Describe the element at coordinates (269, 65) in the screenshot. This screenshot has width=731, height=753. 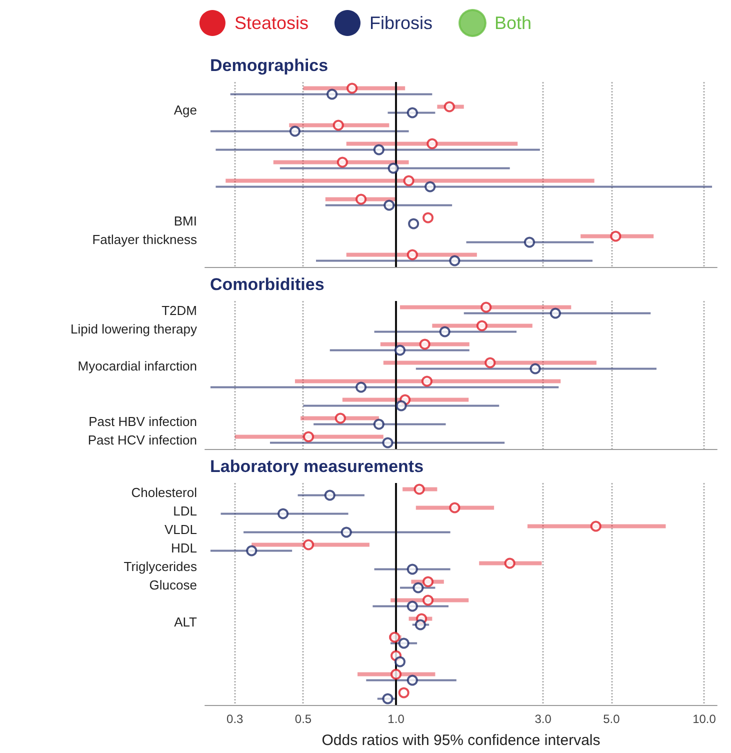
I see `chart-title: Demographics` at that location.